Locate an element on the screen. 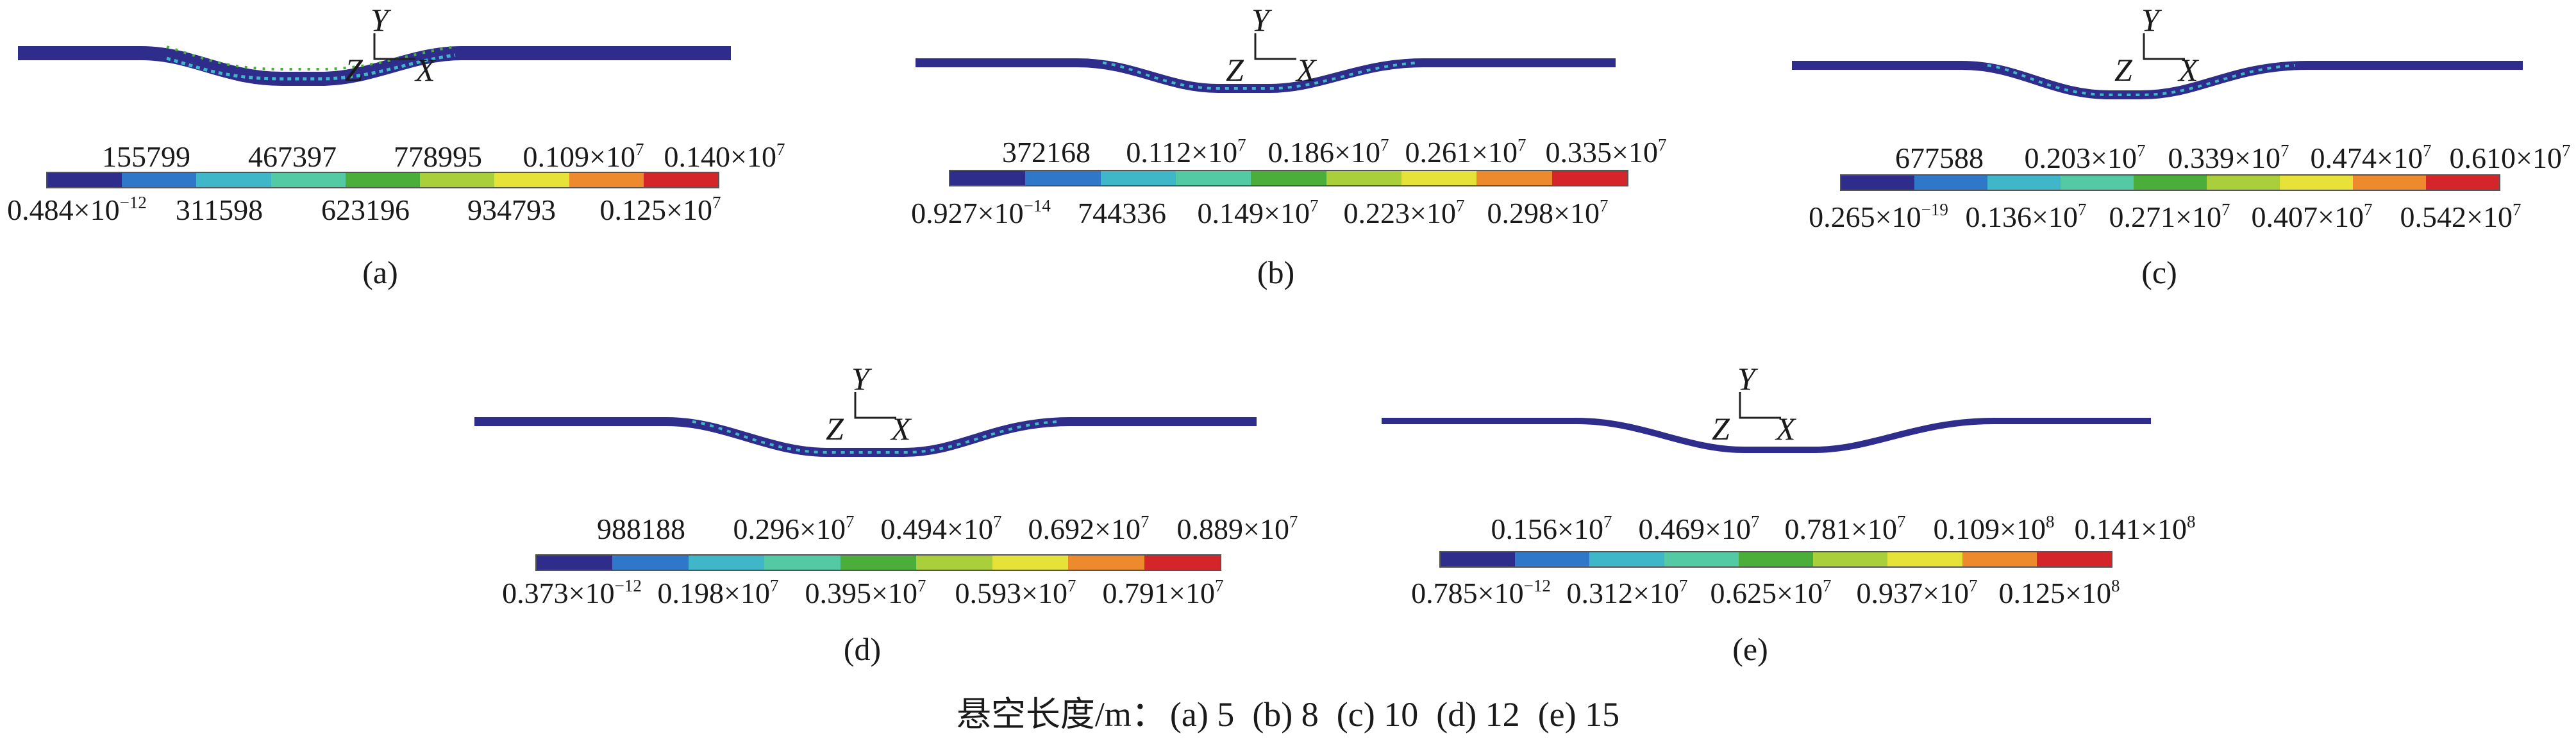  caption-item-c: (c) 10 is located at coordinates (1377, 714).